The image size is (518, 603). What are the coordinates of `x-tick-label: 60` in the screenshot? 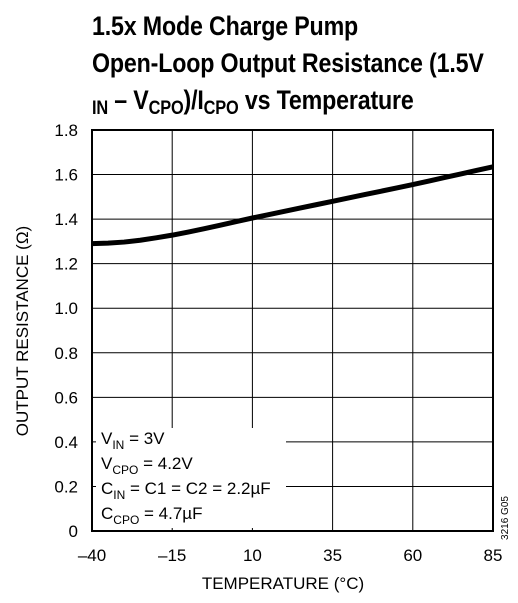 It's located at (412, 555).